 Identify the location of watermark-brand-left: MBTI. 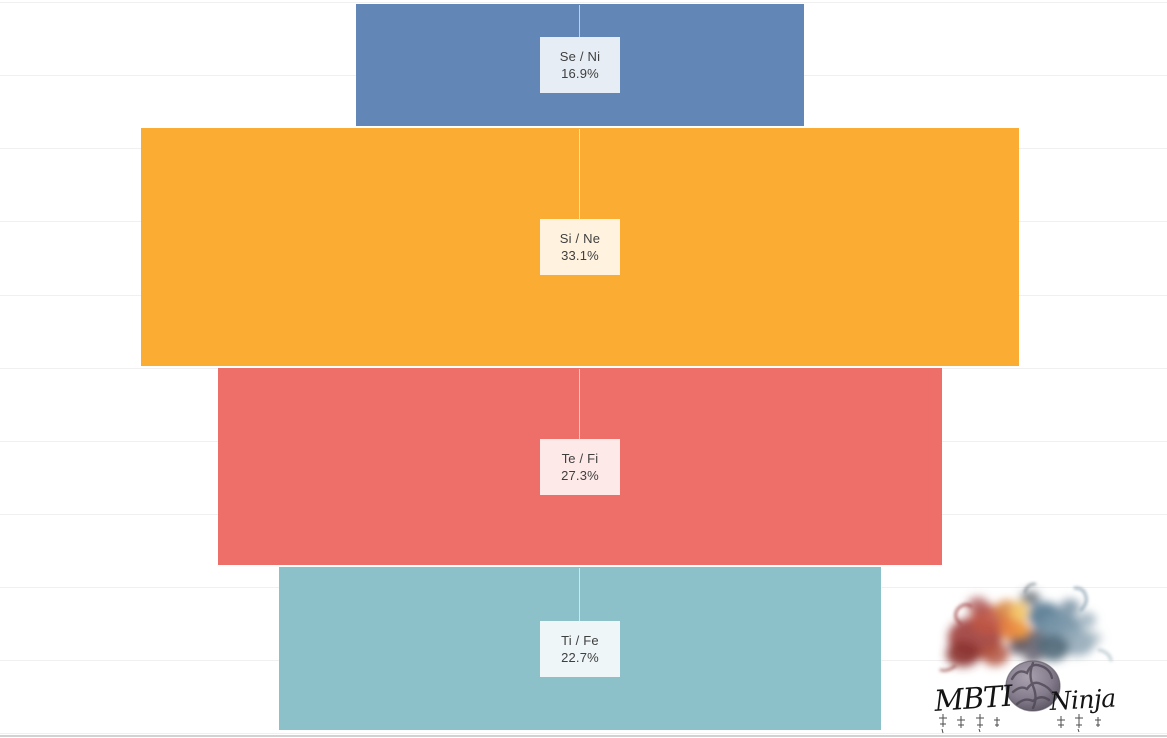
(974, 699).